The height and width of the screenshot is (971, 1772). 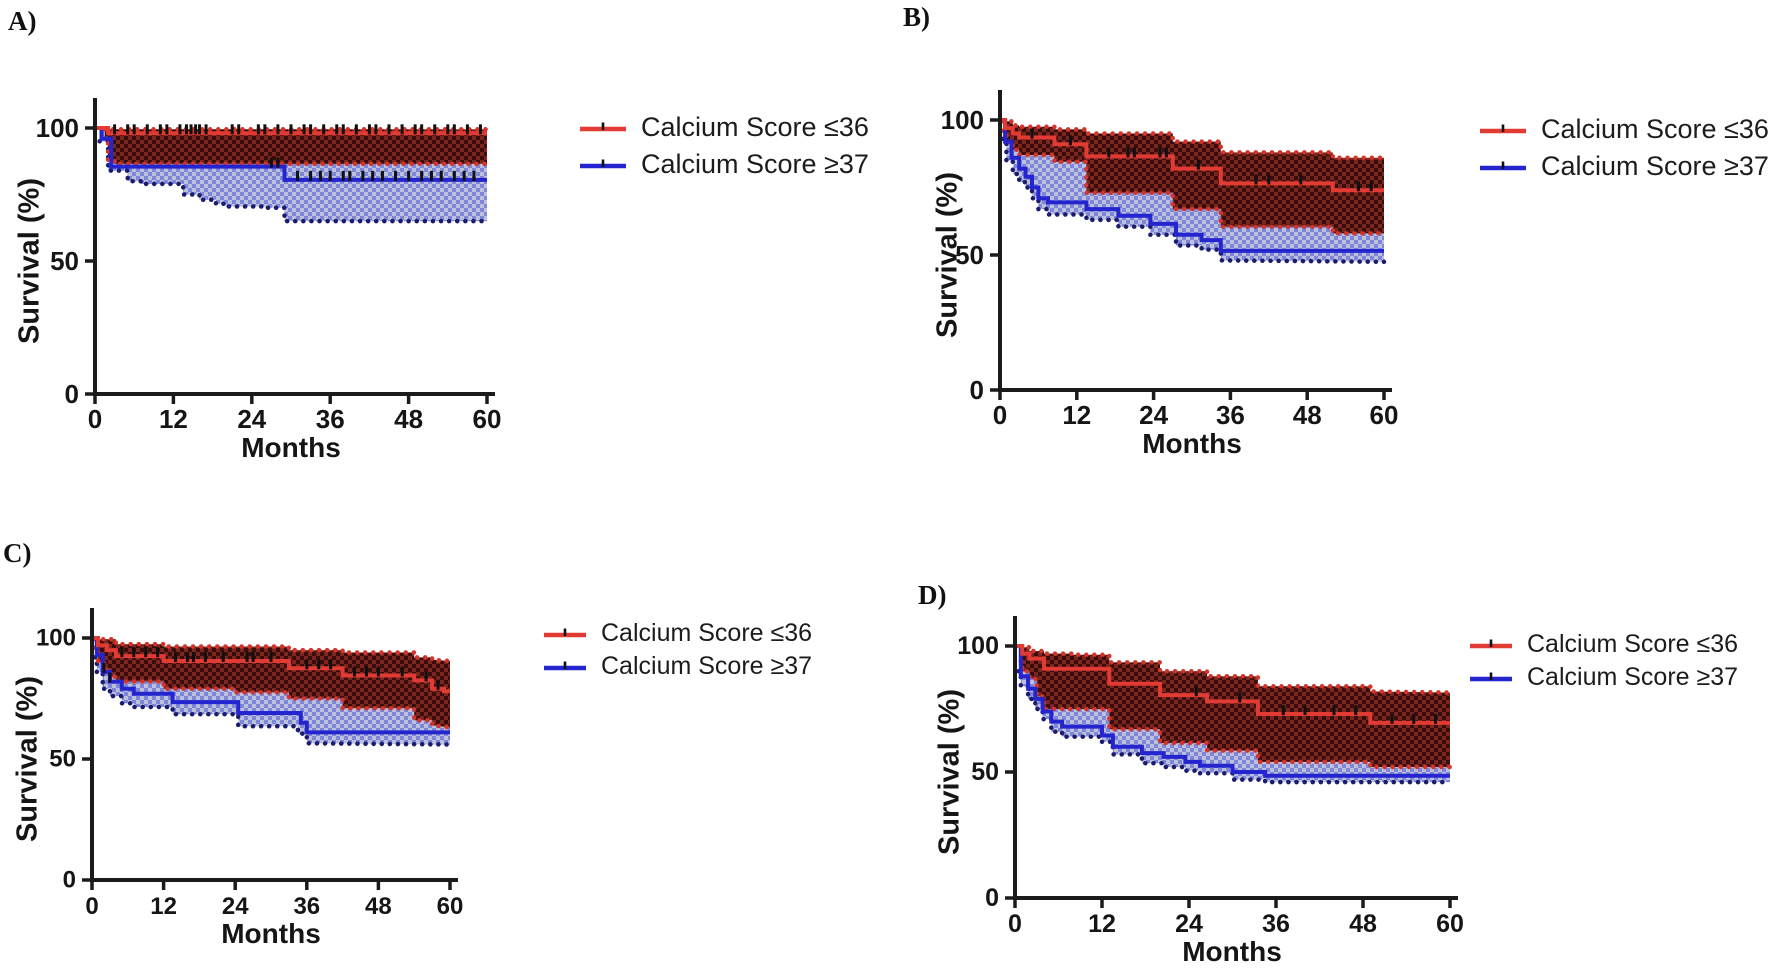 What do you see at coordinates (29, 261) in the screenshot?
I see `panel-a-y-axis-title: Survival (%)` at bounding box center [29, 261].